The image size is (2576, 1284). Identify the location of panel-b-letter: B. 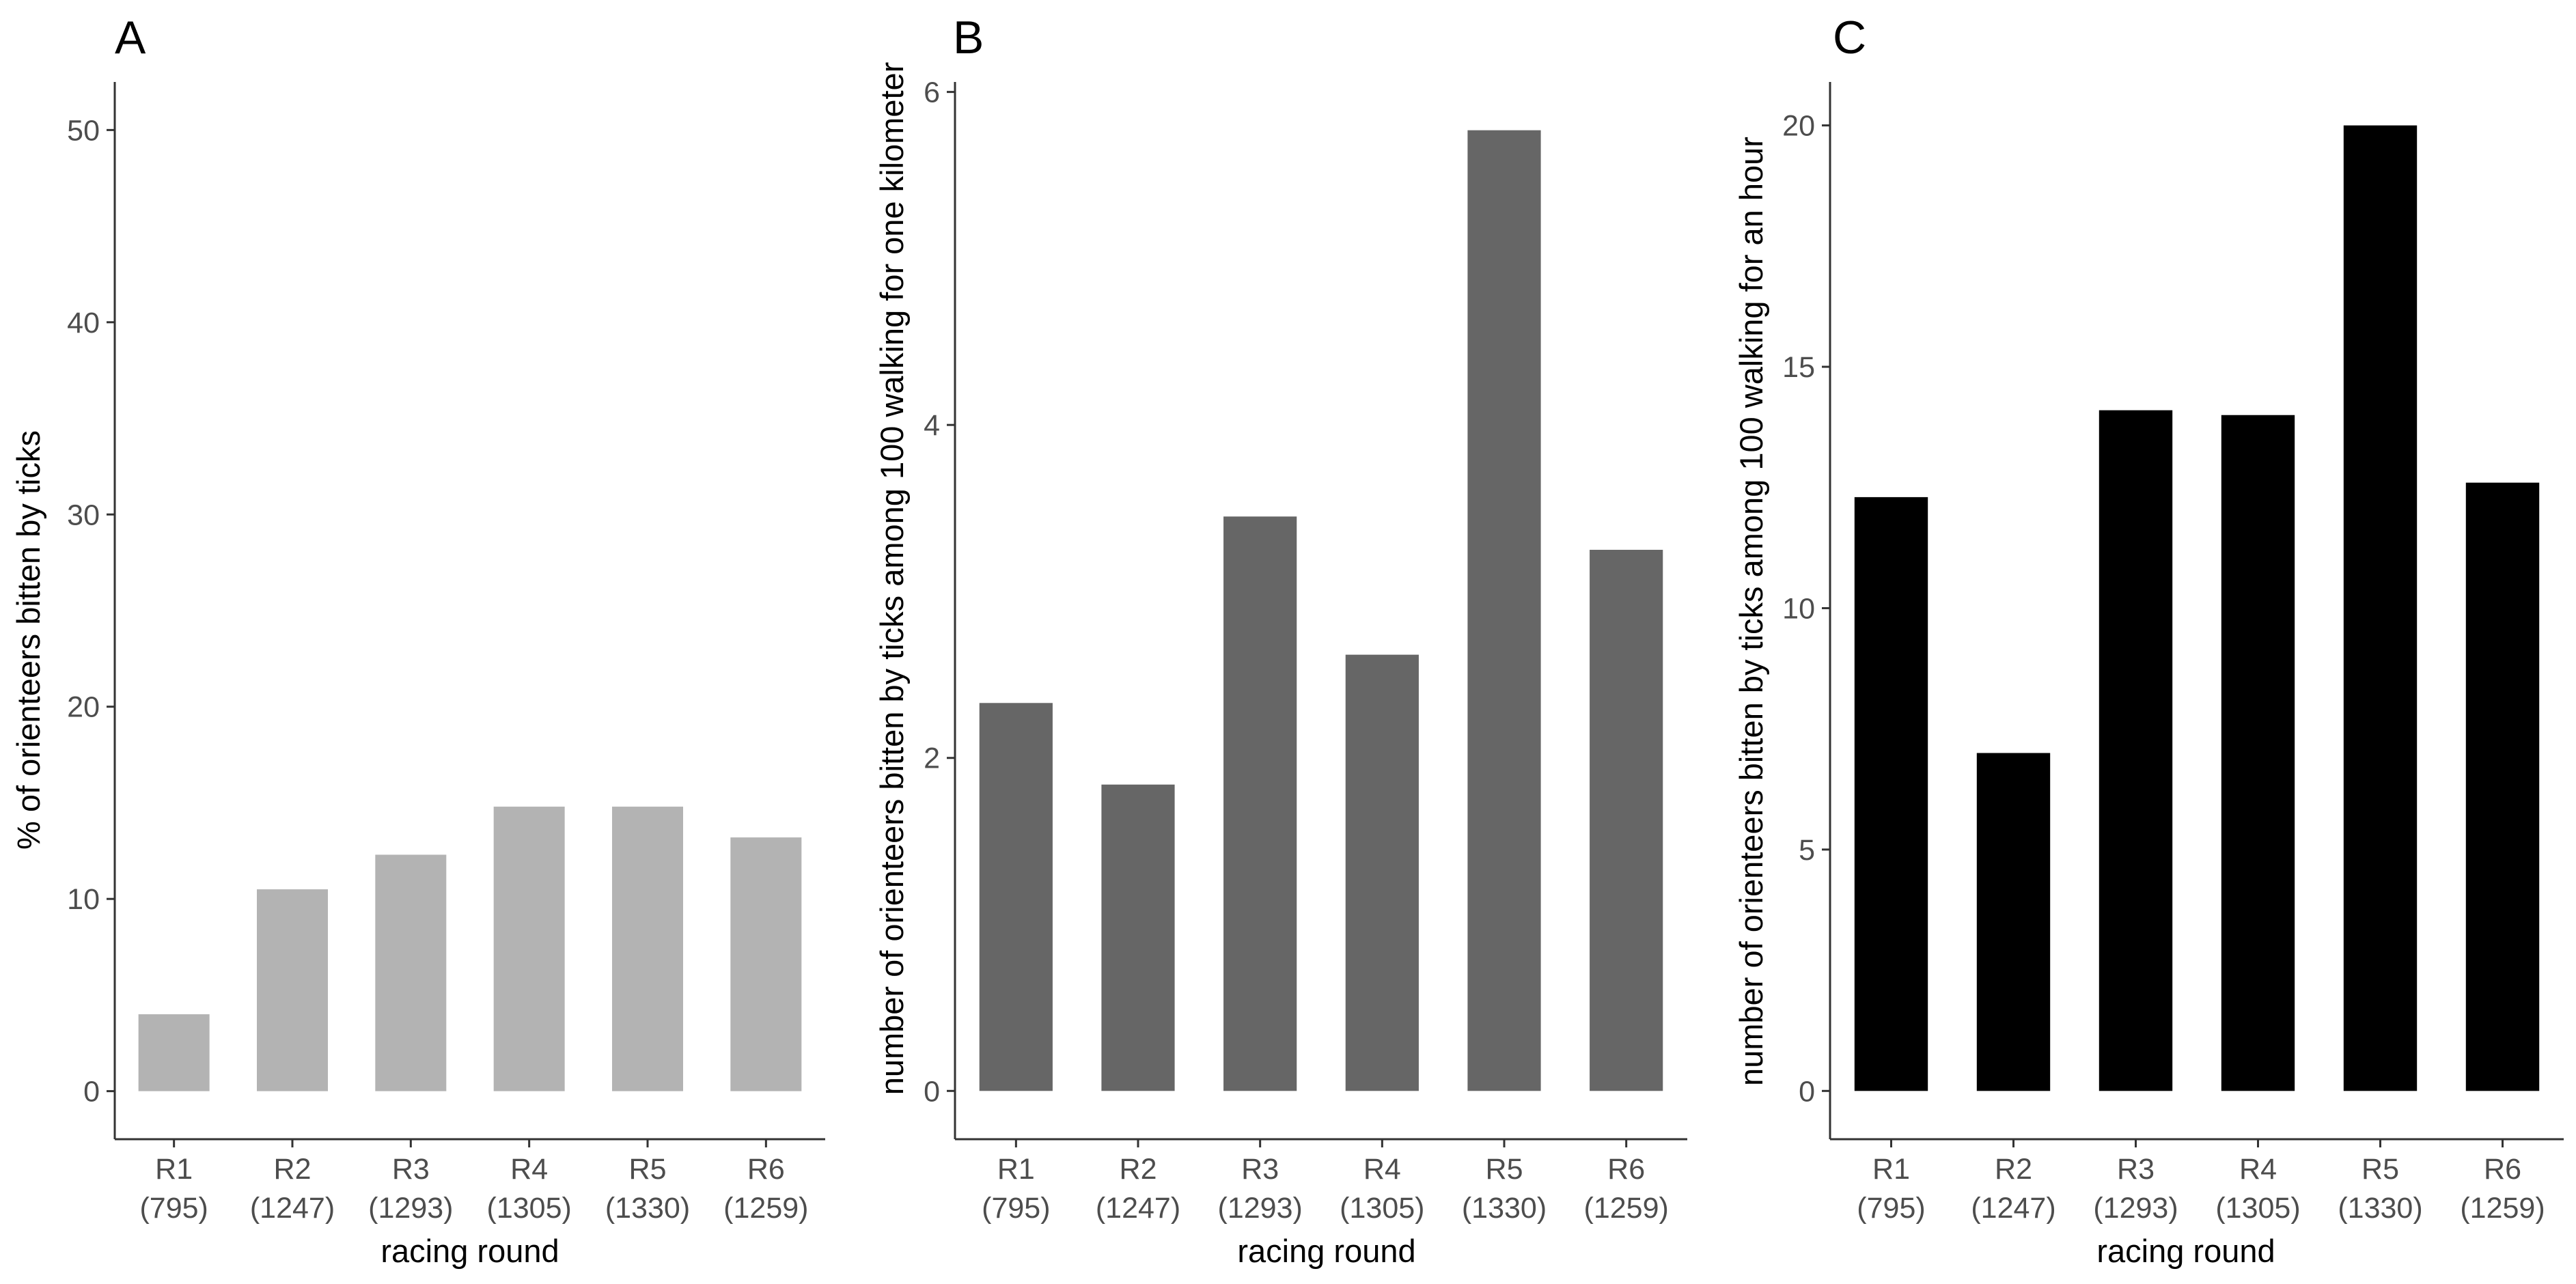
(969, 38).